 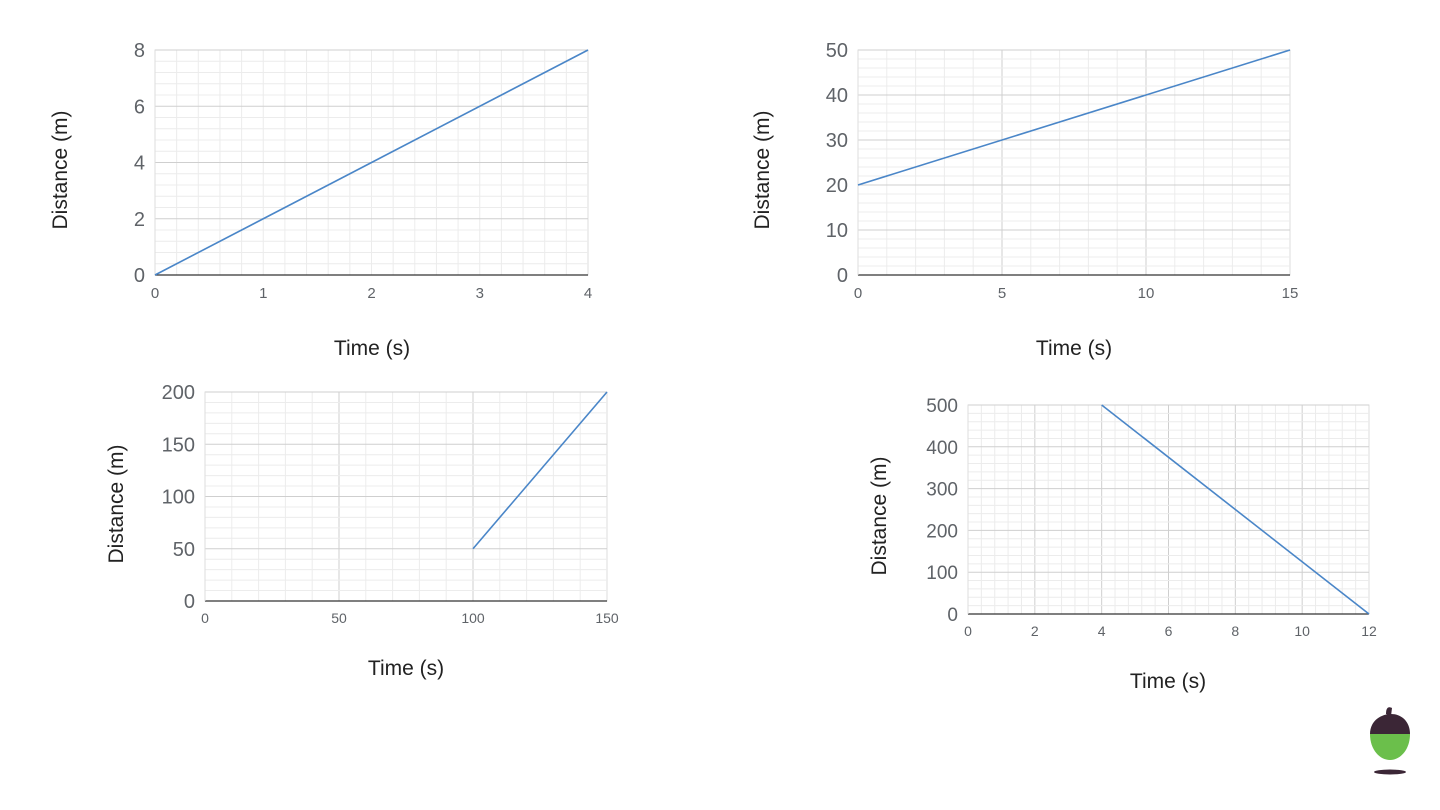 I want to click on acorn-cap, so click(x=1390, y=724).